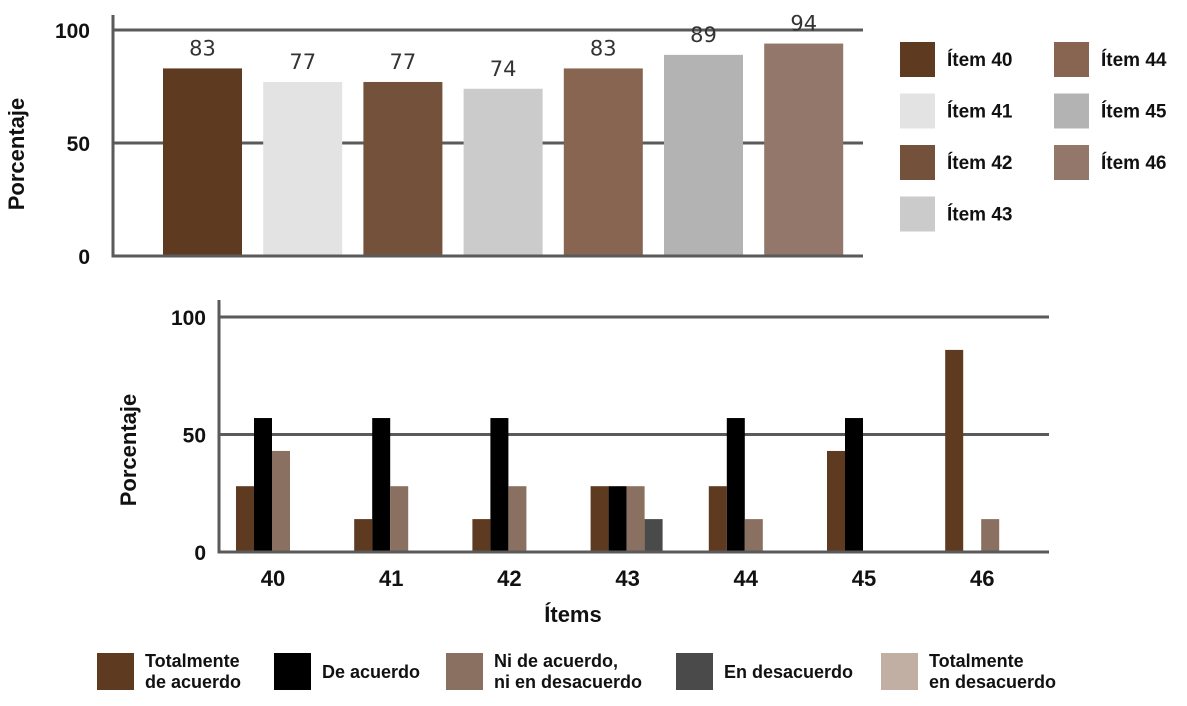  Describe the element at coordinates (128, 450) in the screenshot. I see `chart-2-y-axis-label: Porcentaje` at that location.